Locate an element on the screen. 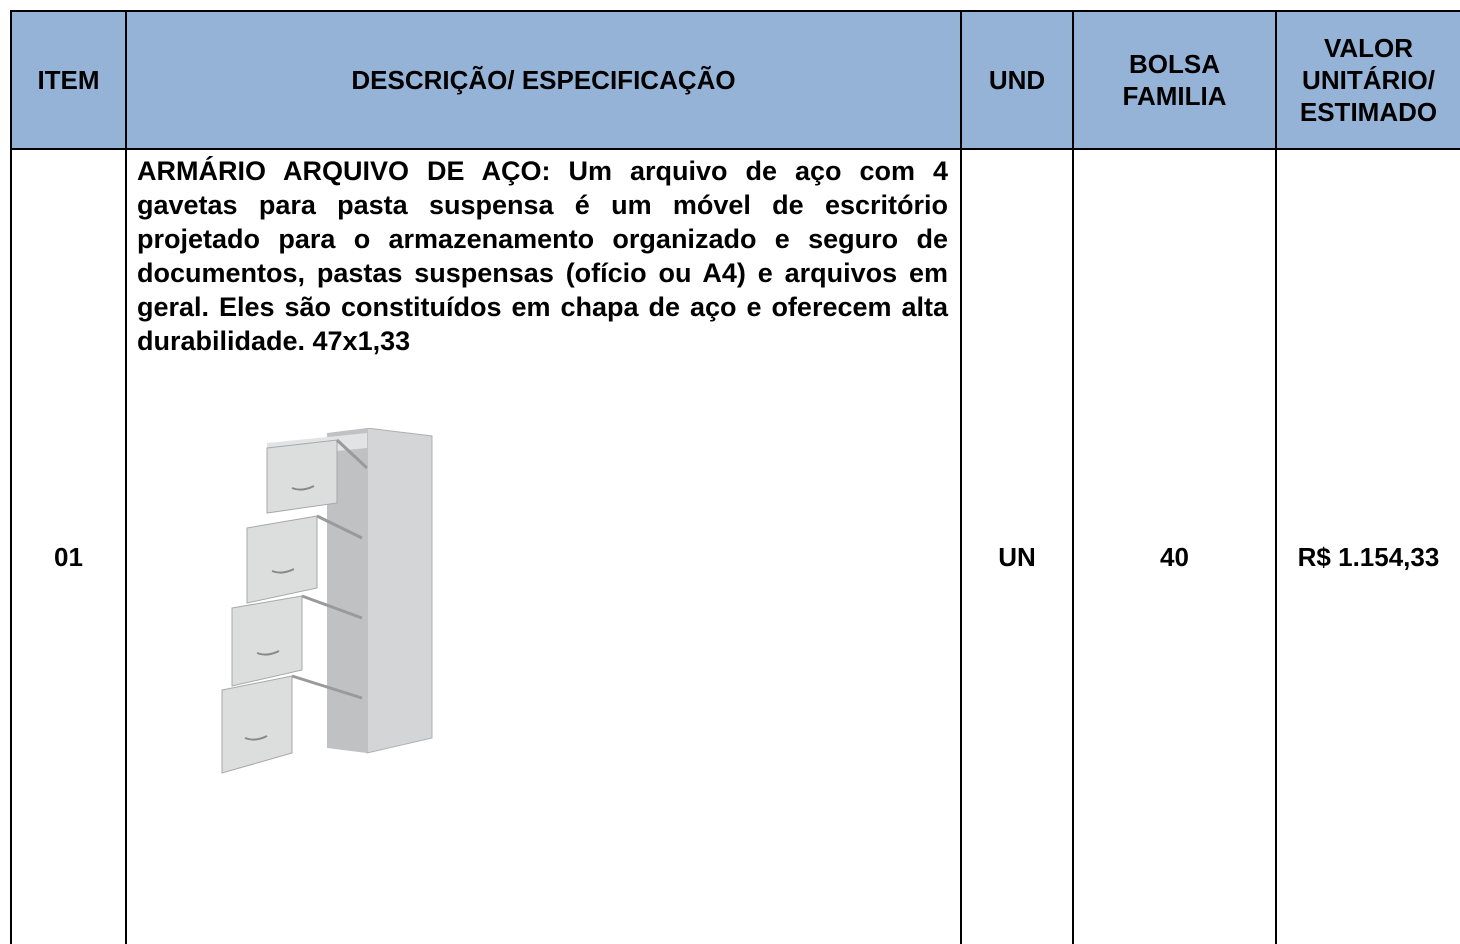 The width and height of the screenshot is (1460, 944). unit-cell: UN is located at coordinates (1017, 546).